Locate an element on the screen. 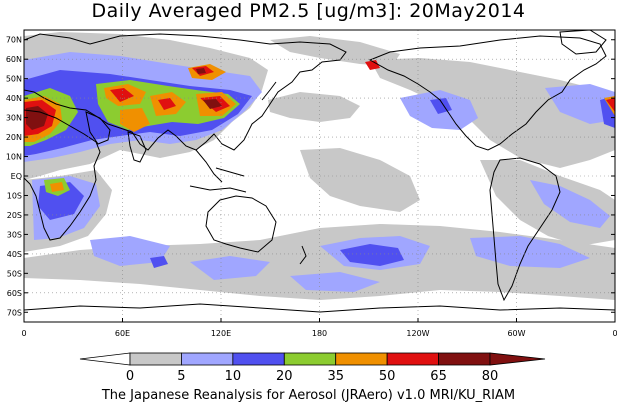 The image size is (617, 410). lat-tick-label: 50S is located at coordinates (14, 273).